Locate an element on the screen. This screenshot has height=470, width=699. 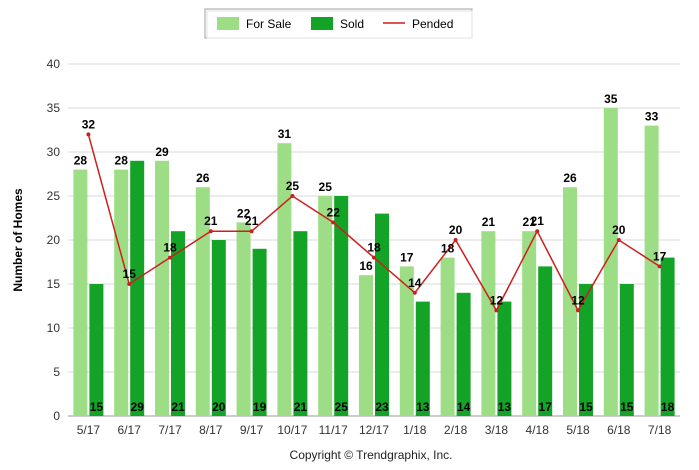
copyright-text: Copyright © Trendgraphix, Inc. is located at coordinates (371, 455).